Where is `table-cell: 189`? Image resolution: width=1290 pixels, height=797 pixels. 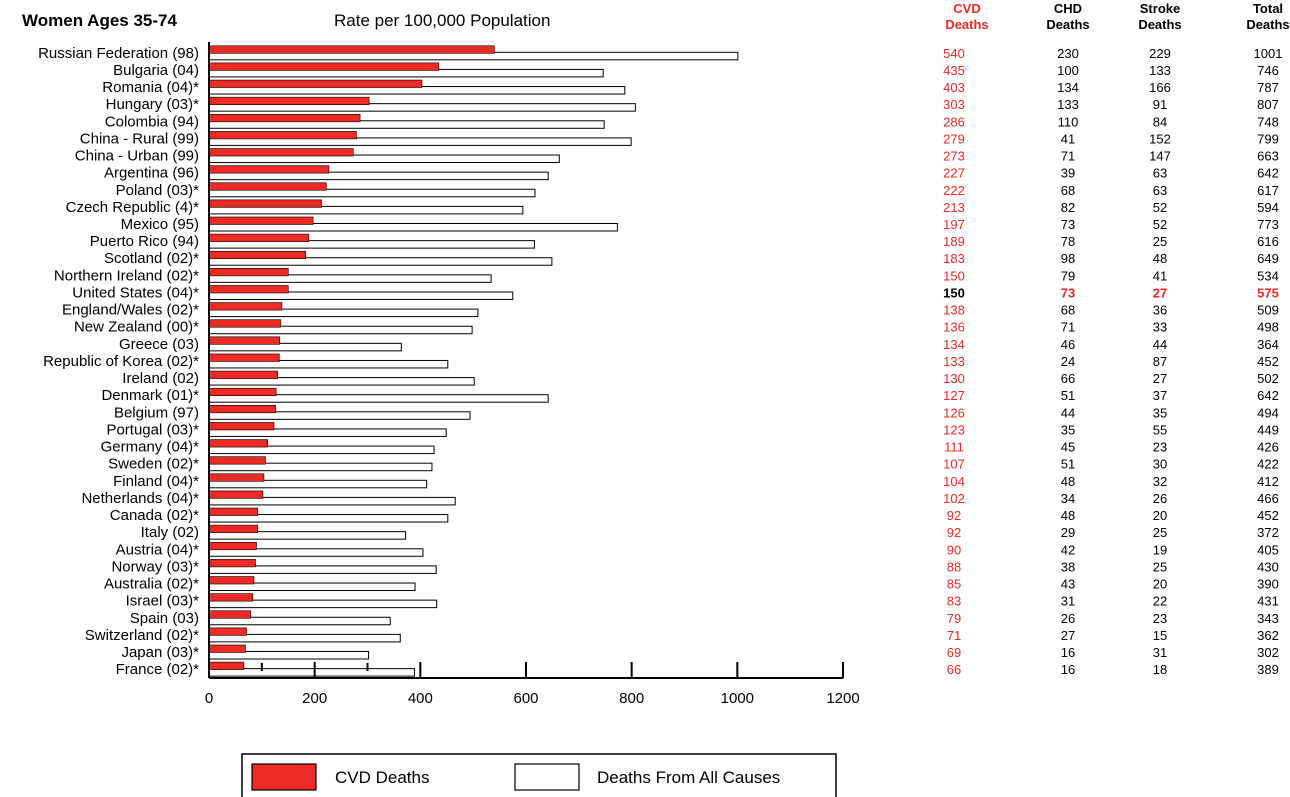 table-cell: 189 is located at coordinates (954, 241).